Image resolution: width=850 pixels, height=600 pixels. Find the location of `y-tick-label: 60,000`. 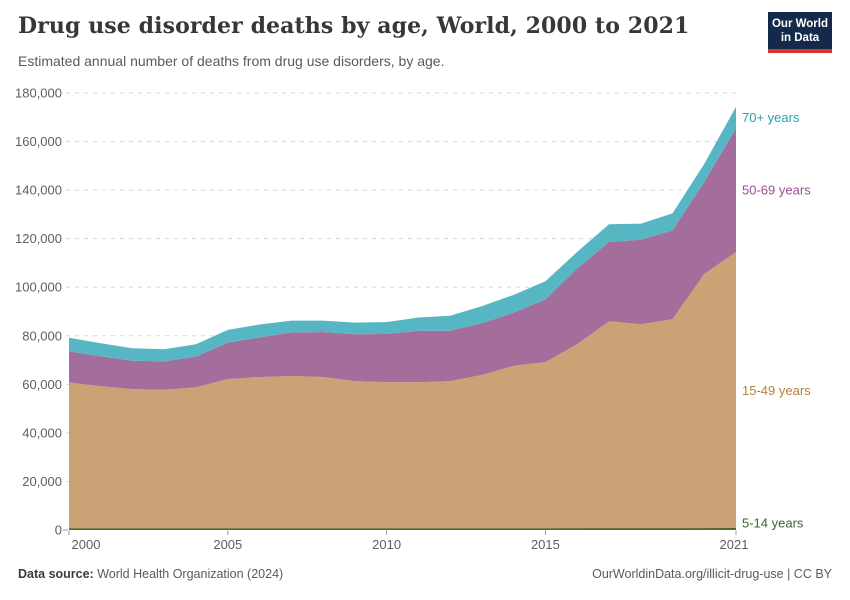

y-tick-label: 60,000 is located at coordinates (42, 384).